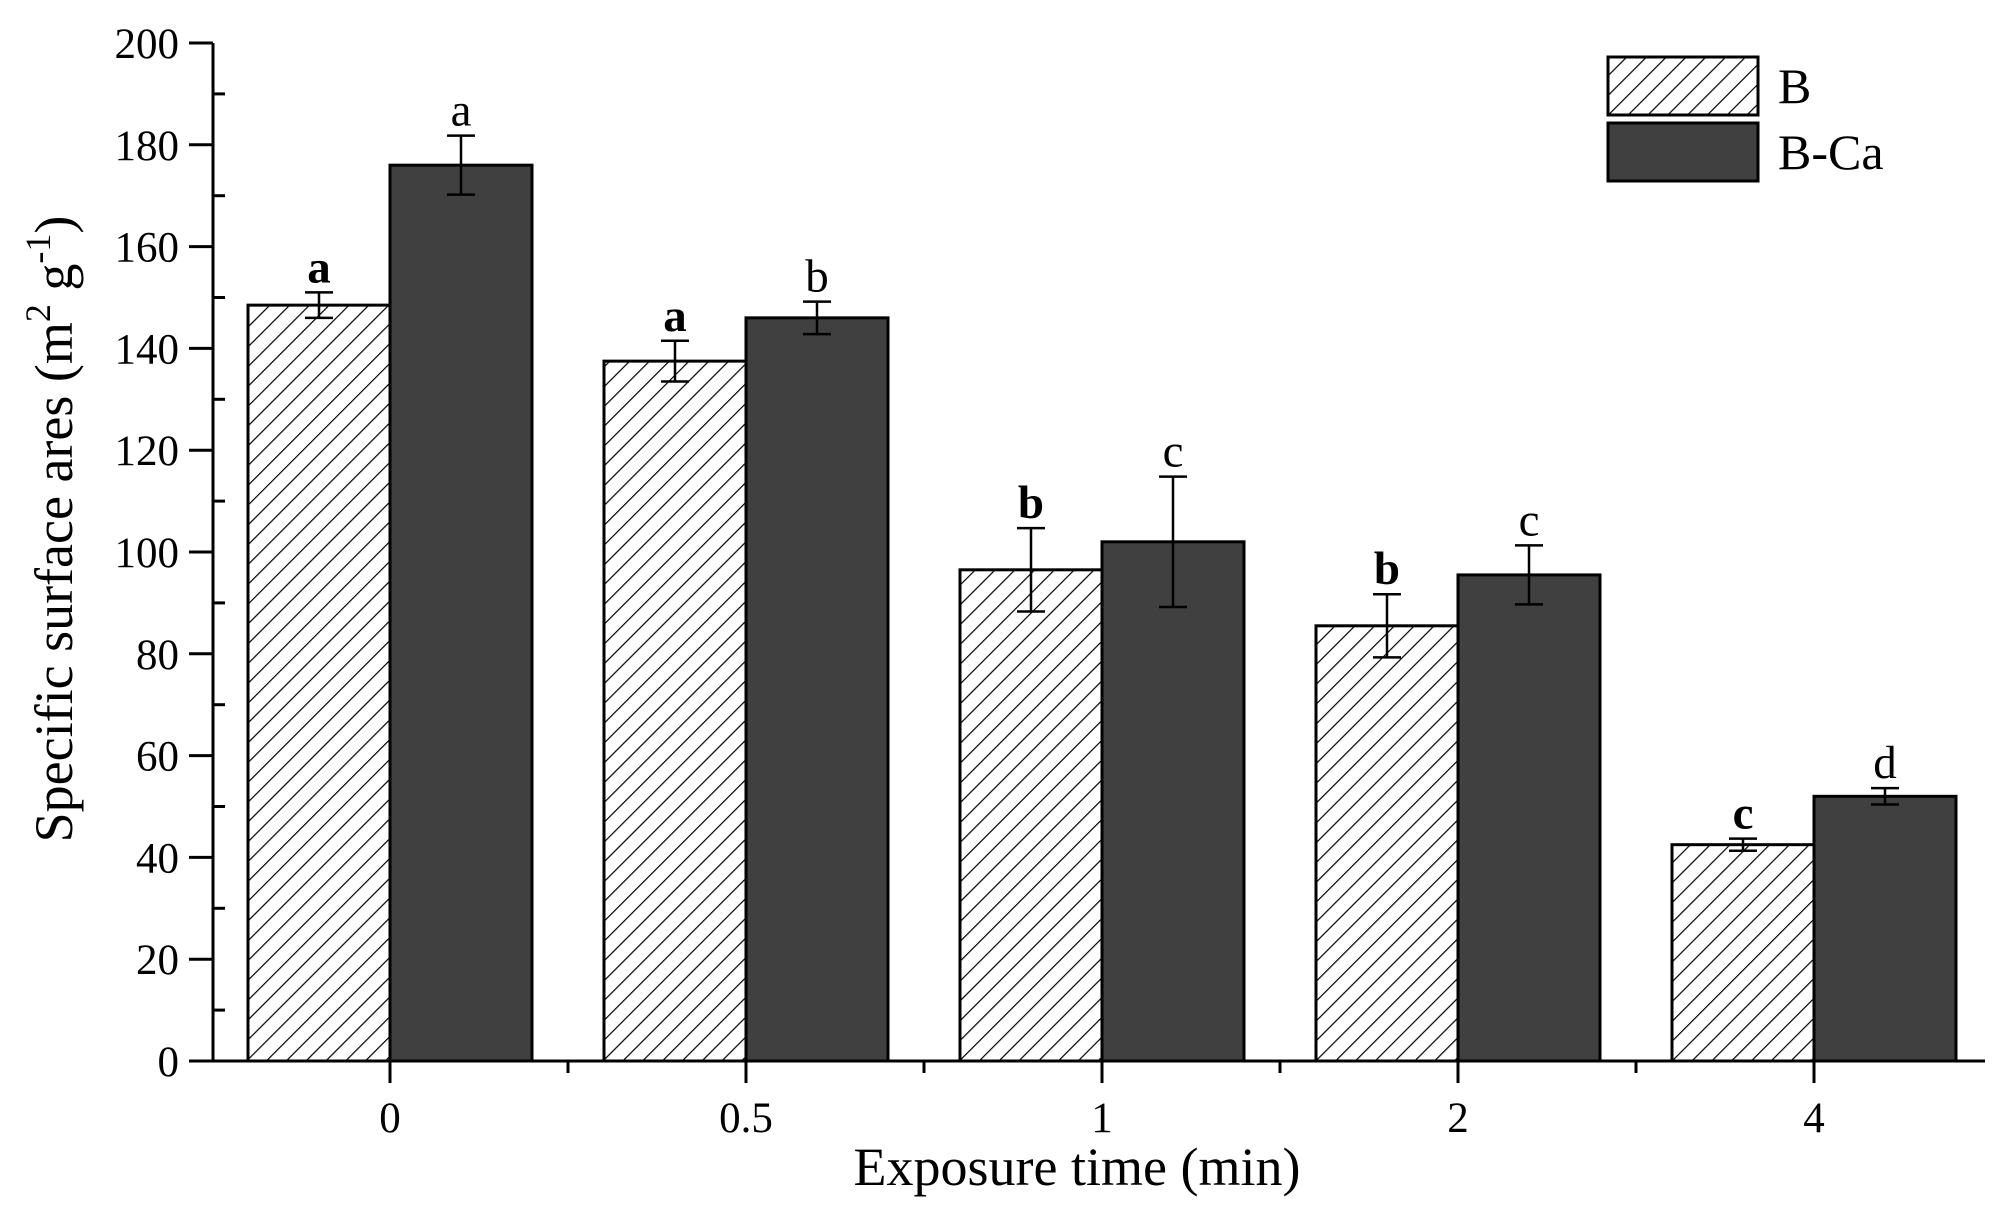 The height and width of the screenshot is (1209, 2015). I want to click on y-tick-label: 160, so click(147, 248).